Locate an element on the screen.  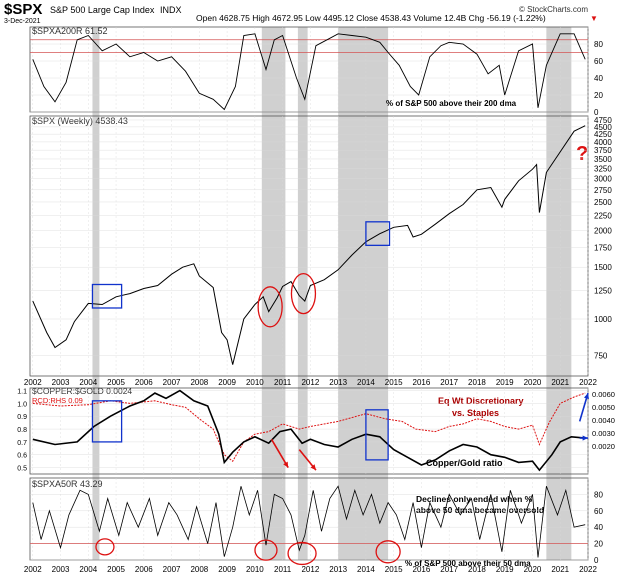
panel3-series-discretionary is located at coordinates (309, 427).